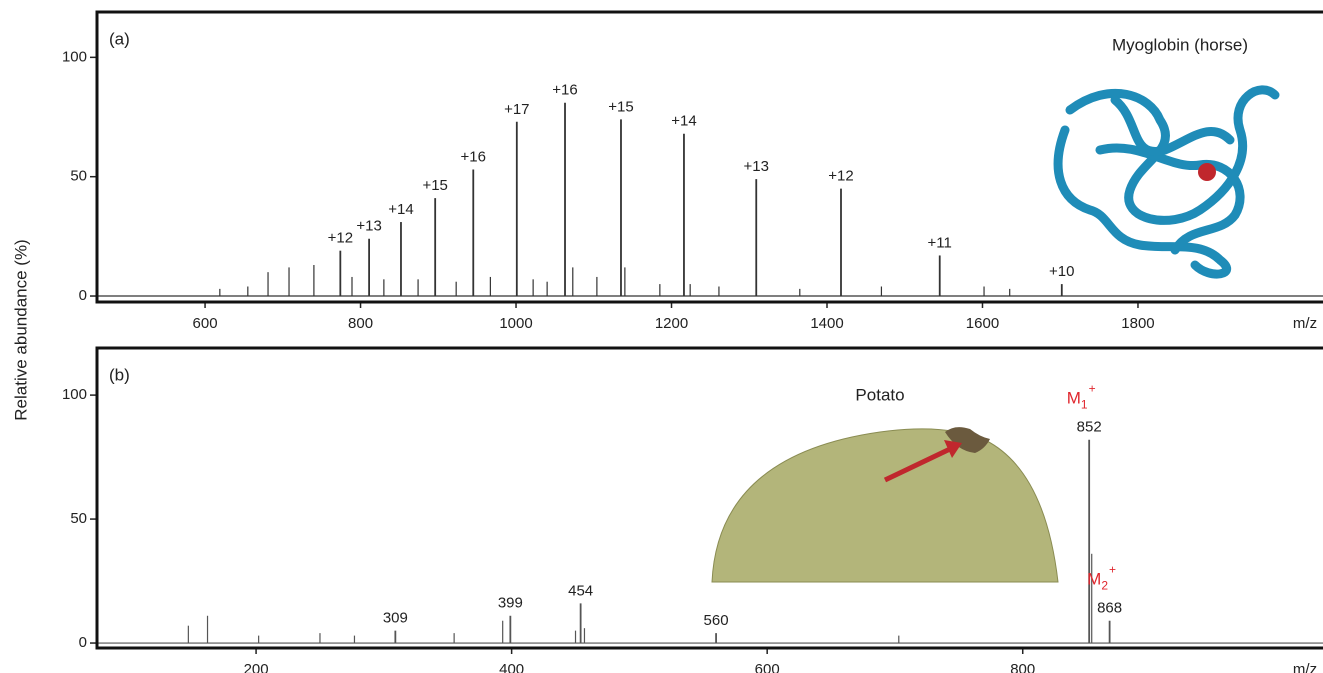  I want to click on heme-illustration, so click(1207, 172).